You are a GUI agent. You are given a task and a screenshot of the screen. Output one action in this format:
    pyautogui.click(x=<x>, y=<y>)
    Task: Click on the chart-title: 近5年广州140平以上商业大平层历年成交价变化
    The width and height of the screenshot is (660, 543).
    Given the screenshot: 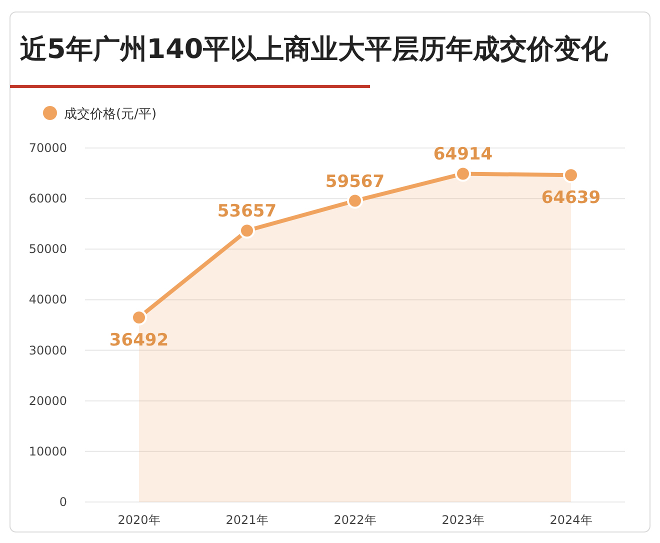 What is the action you would take?
    pyautogui.click(x=315, y=49)
    